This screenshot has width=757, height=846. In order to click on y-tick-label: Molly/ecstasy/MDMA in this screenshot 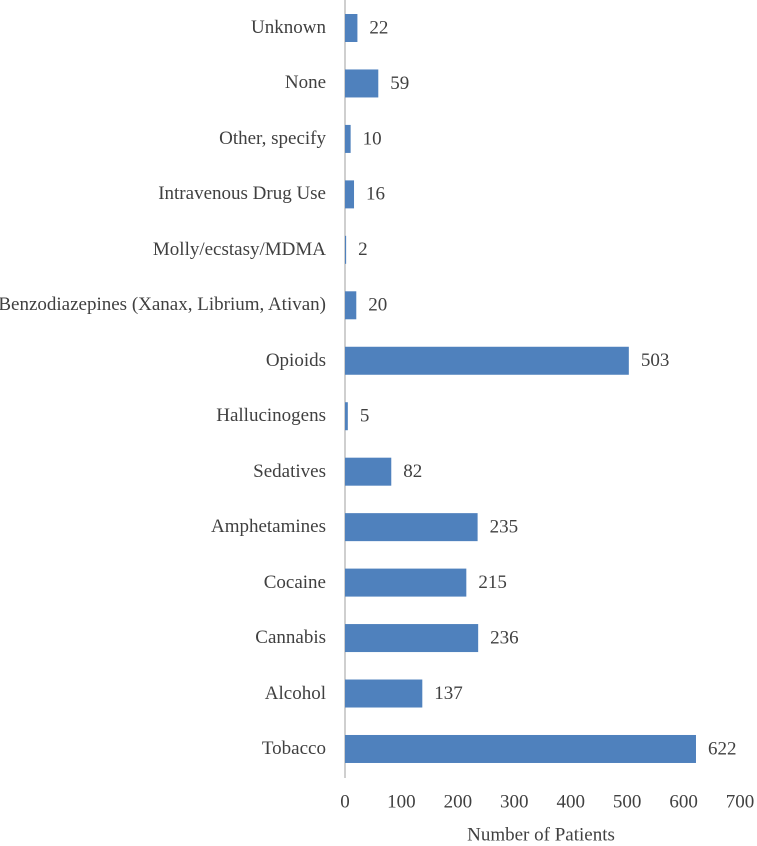, I will do `click(239, 249)`.